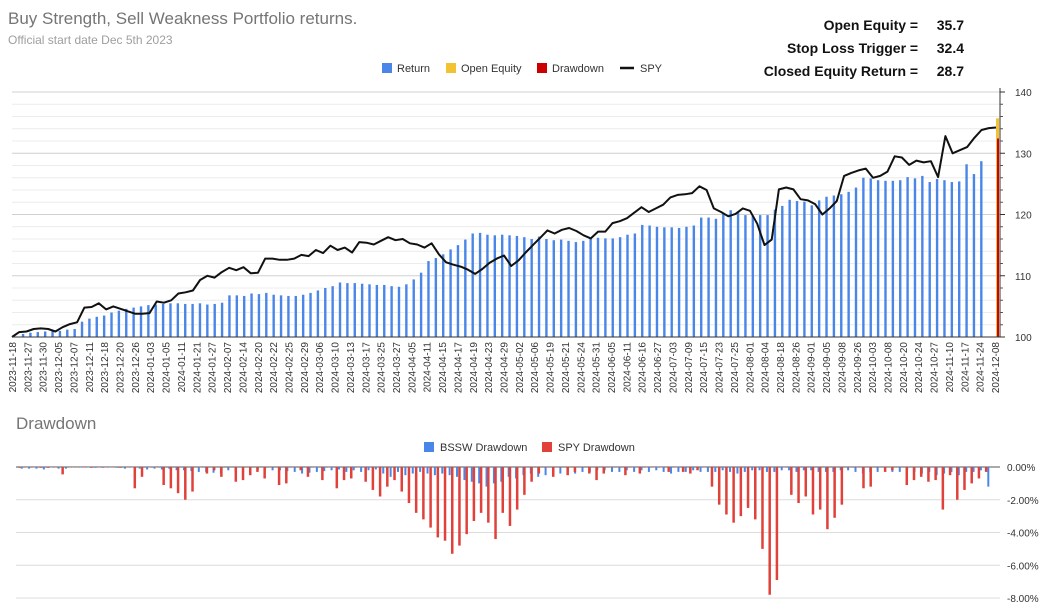 This screenshot has width=1050, height=610. What do you see at coordinates (627, 367) in the screenshot?
I see `x-tick-label: 2024-06-11` at bounding box center [627, 367].